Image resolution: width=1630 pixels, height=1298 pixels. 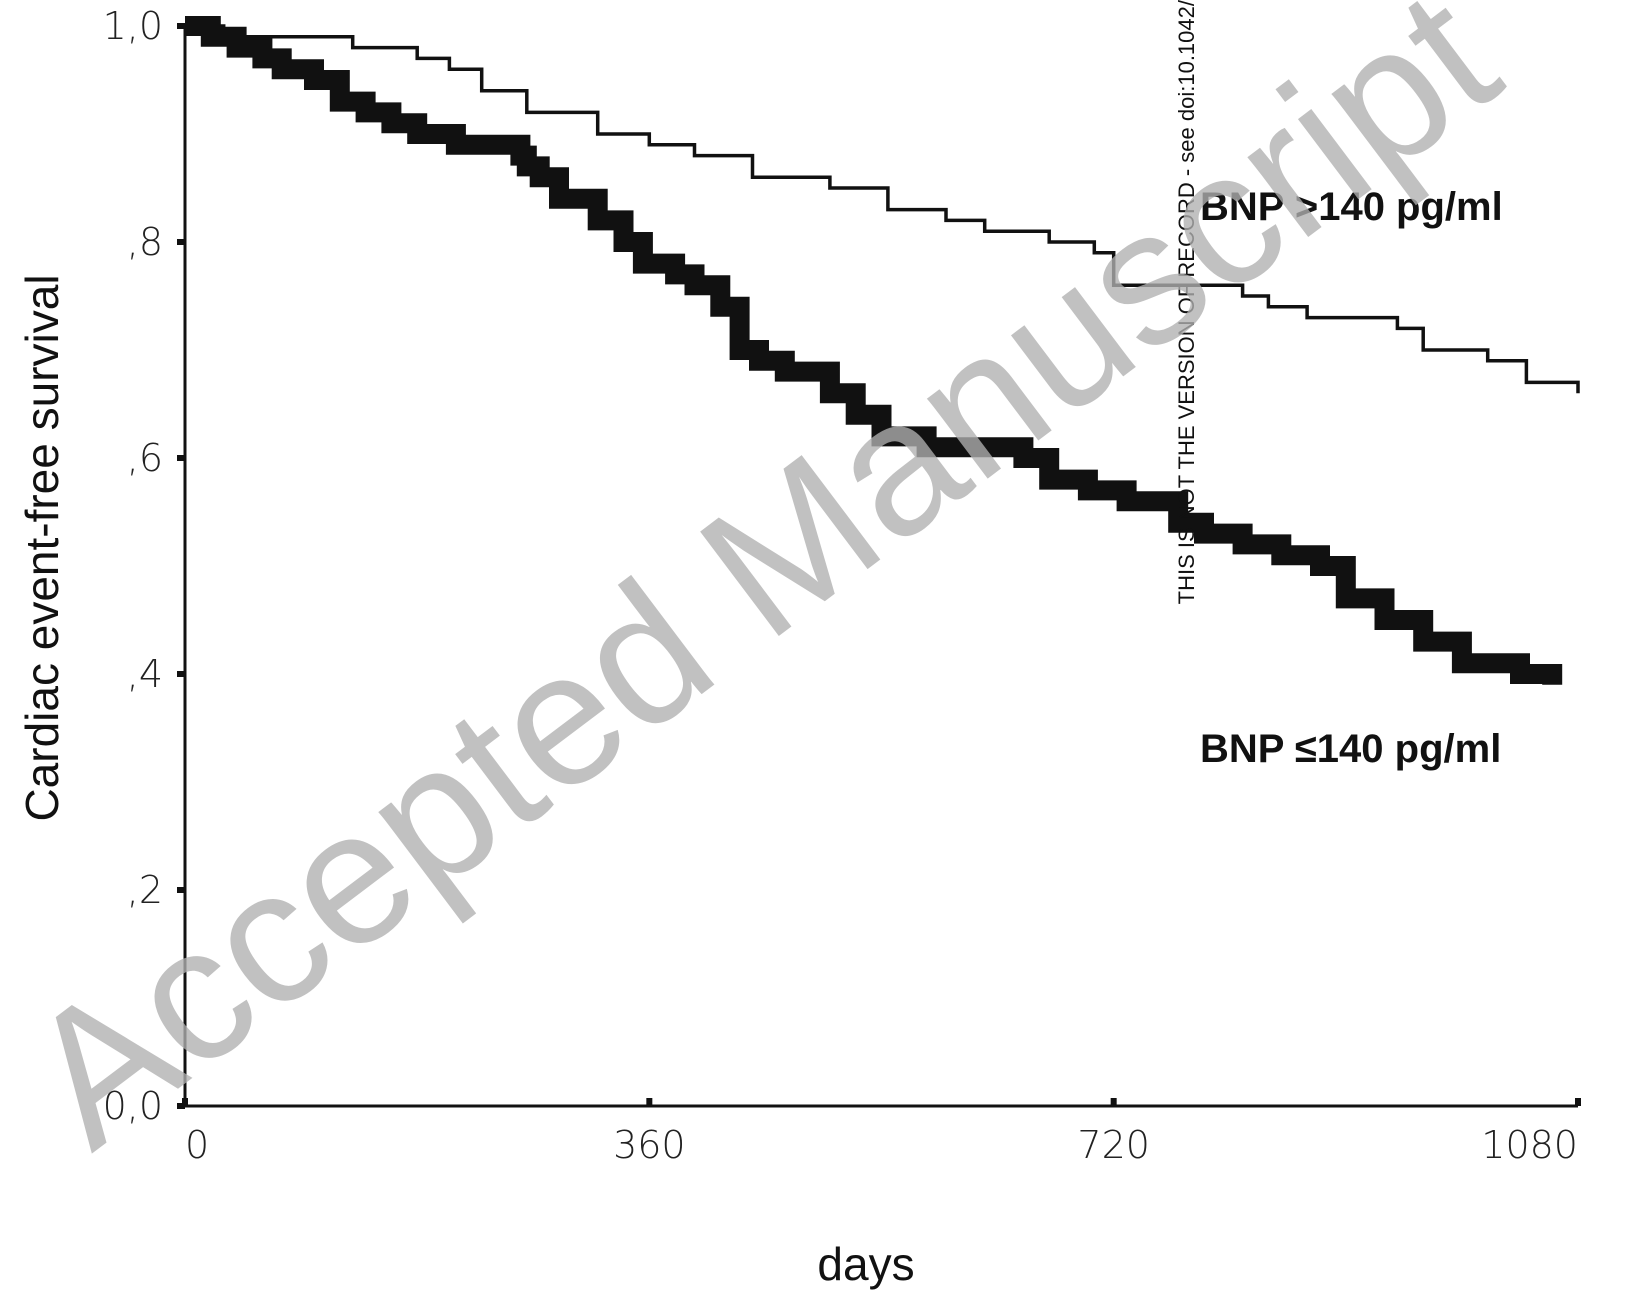 I want to click on series-label-low-symbol: ≤, so click(x=1306, y=749).